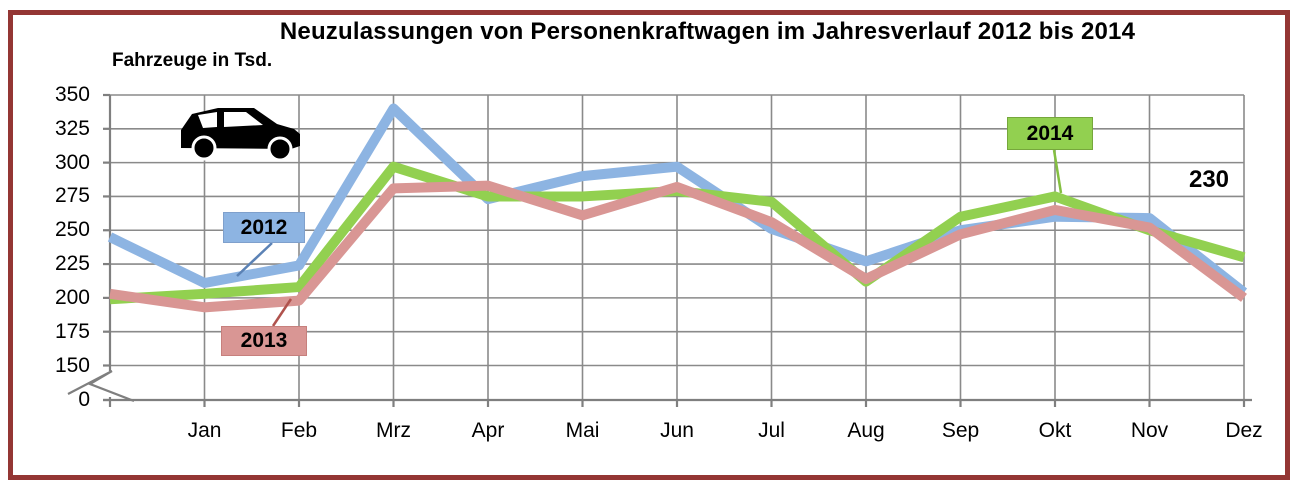 This screenshot has height=483, width=1295. Describe the element at coordinates (72, 94) in the screenshot. I see `y-tick-label: 350` at that location.